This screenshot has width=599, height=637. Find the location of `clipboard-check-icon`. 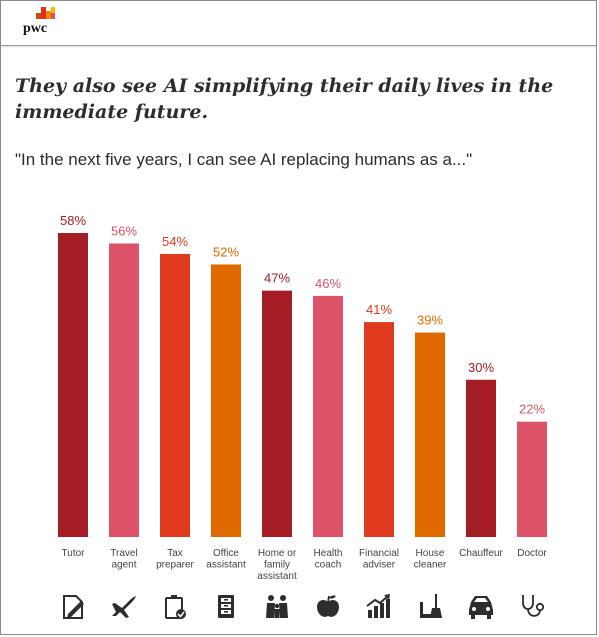

clipboard-check-icon is located at coordinates (175, 607).